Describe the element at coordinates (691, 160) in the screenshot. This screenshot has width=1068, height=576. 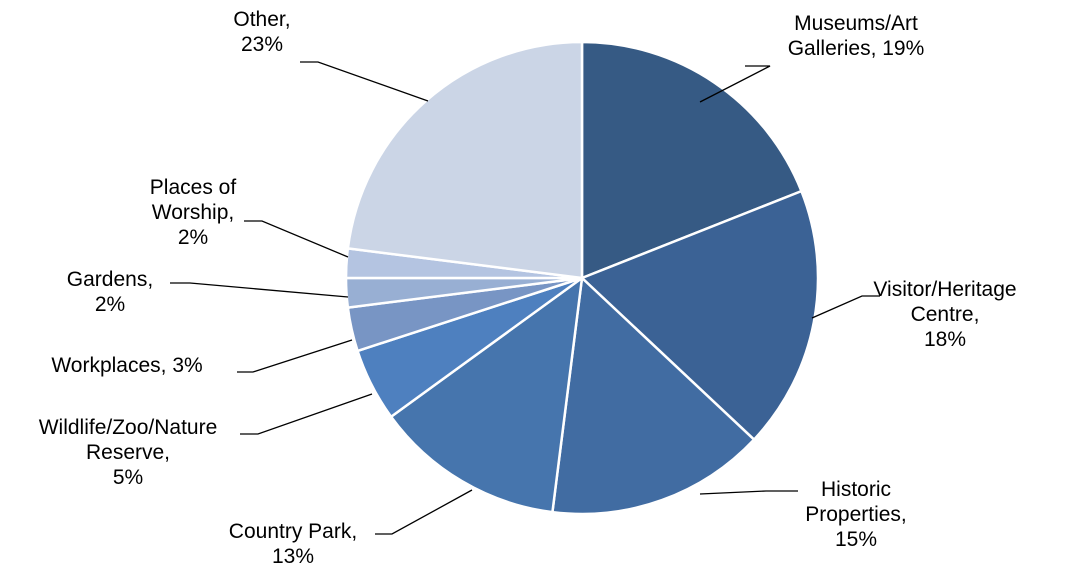
I see `pie-slice-museums-art-galleries` at that location.